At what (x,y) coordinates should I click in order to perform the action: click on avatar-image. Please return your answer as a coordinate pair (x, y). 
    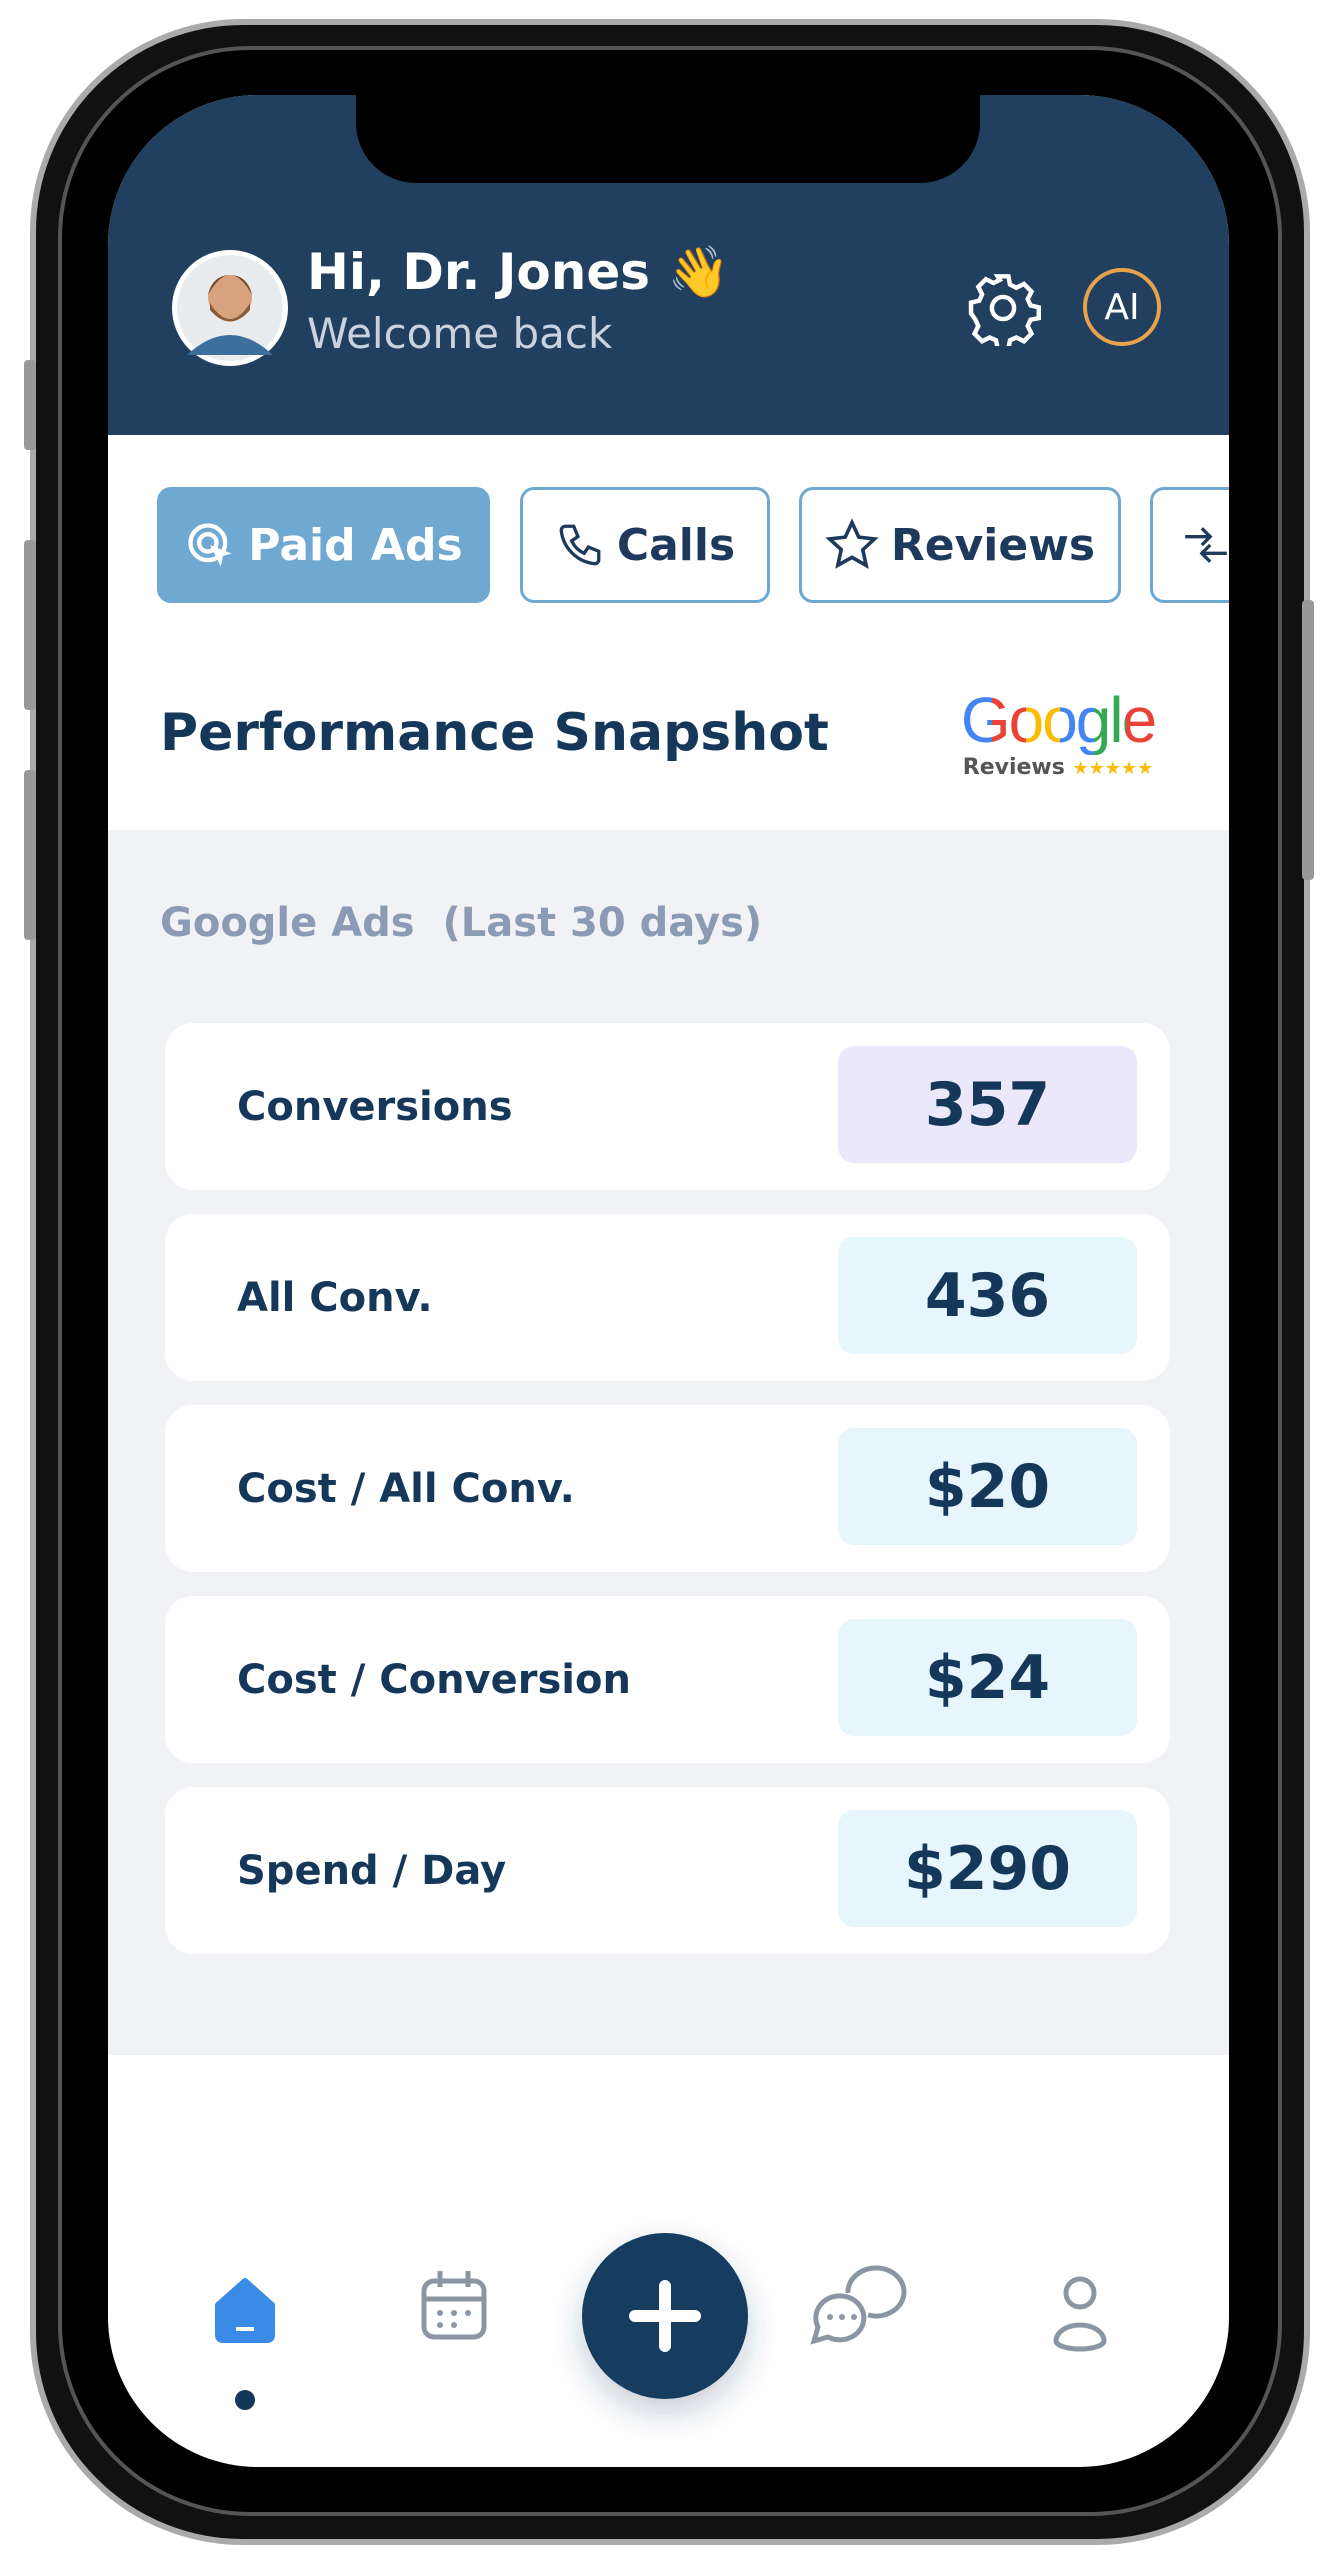
    Looking at the image, I should click on (230, 308).